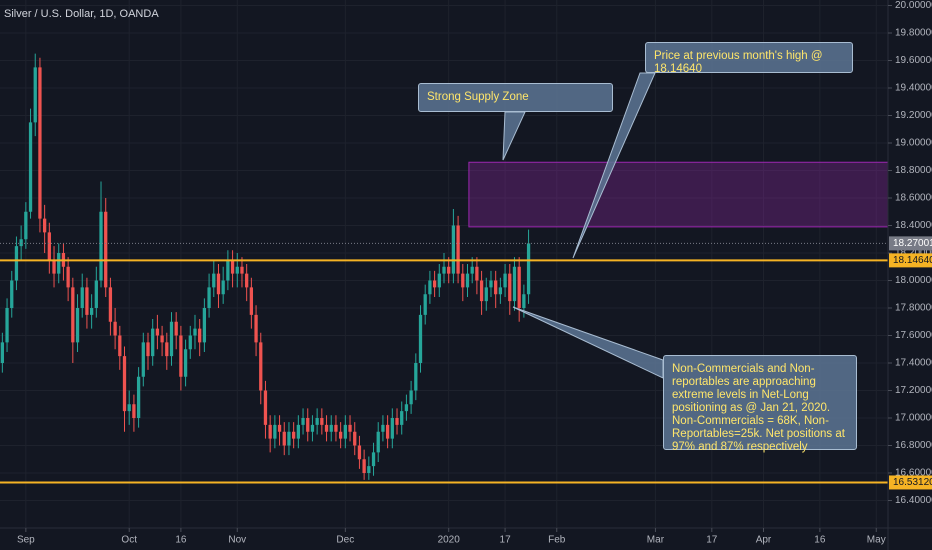 Image resolution: width=932 pixels, height=550 pixels. Describe the element at coordinates (913, 280) in the screenshot. I see `y-tick-label: 18.00000` at that location.